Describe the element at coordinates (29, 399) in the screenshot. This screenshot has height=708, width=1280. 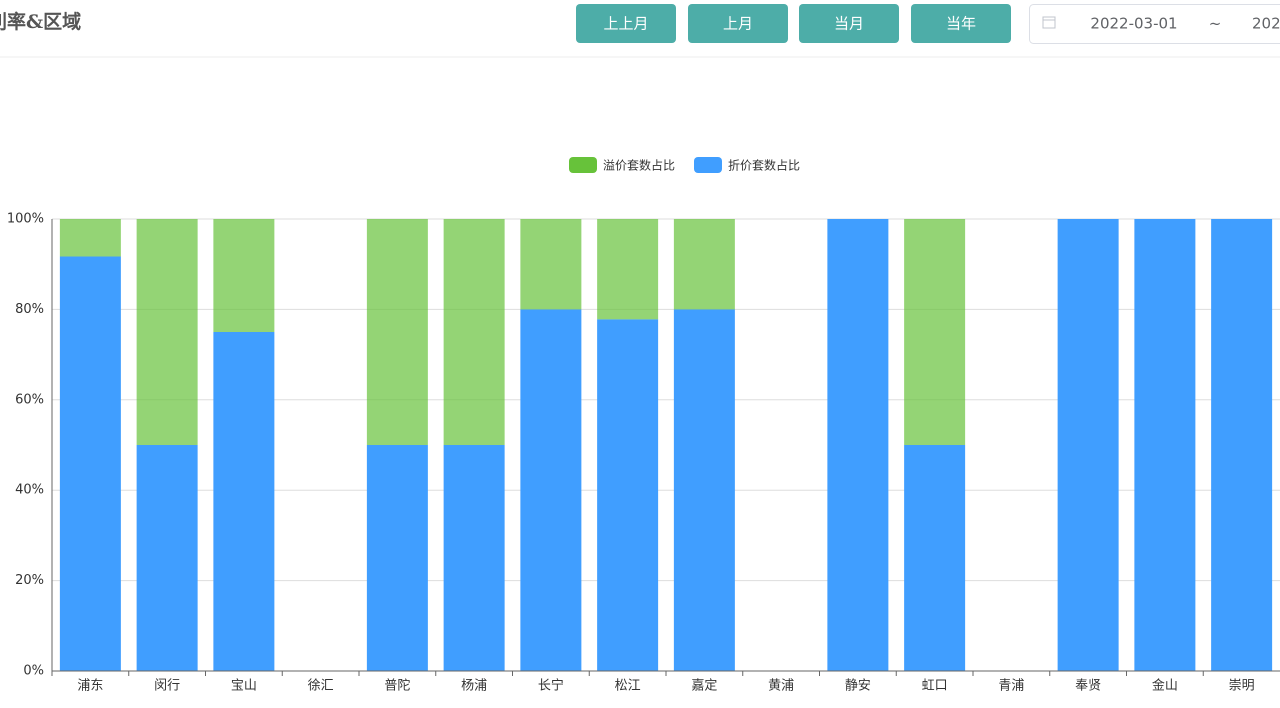
I see `y-tick-label: 60%` at that location.